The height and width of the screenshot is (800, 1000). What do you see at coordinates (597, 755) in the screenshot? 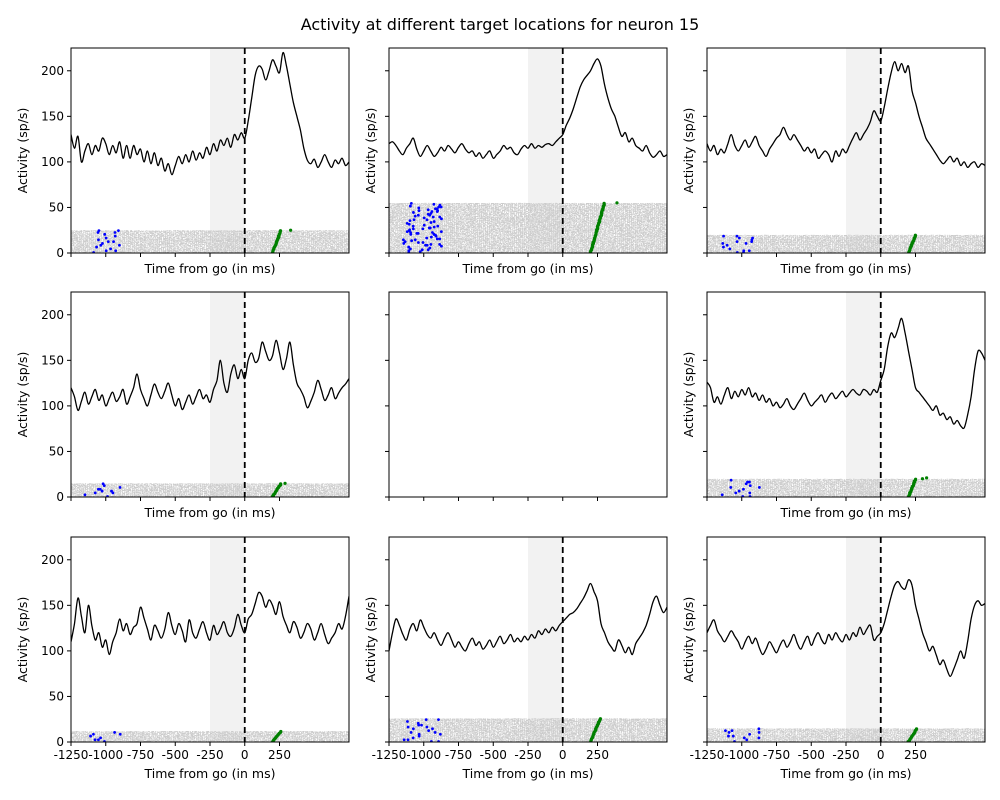
I see `x-tick-label: 250` at bounding box center [597, 755].